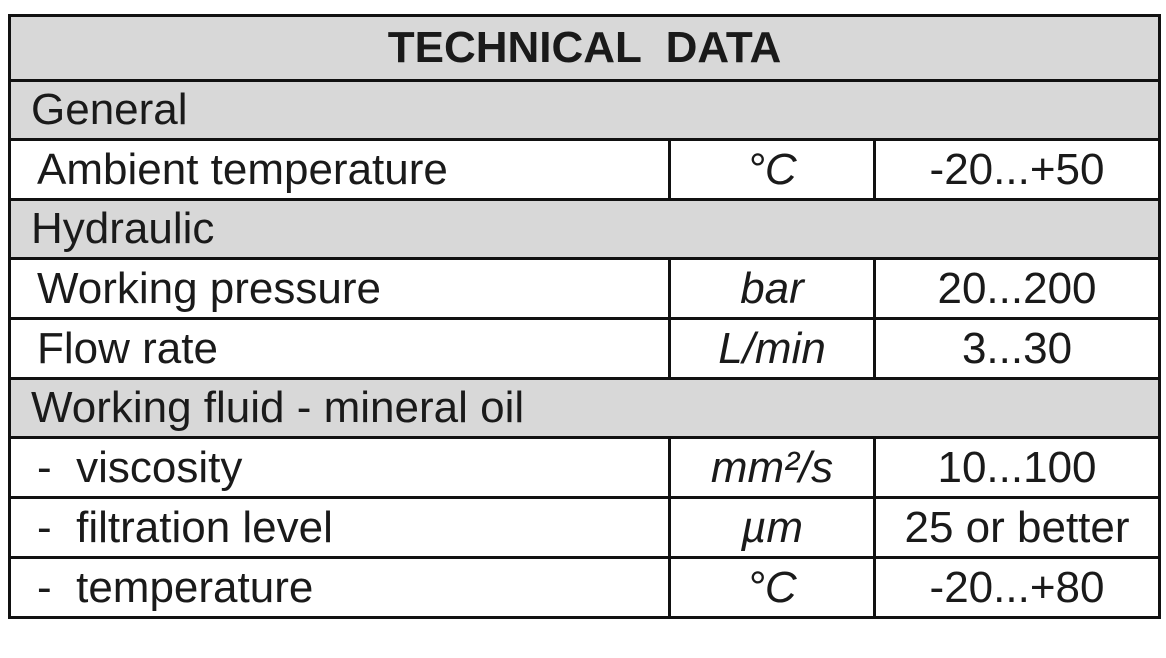 Image resolution: width=1166 pixels, height=658 pixels. What do you see at coordinates (1017, 587) in the screenshot?
I see `value: -20...+80` at bounding box center [1017, 587].